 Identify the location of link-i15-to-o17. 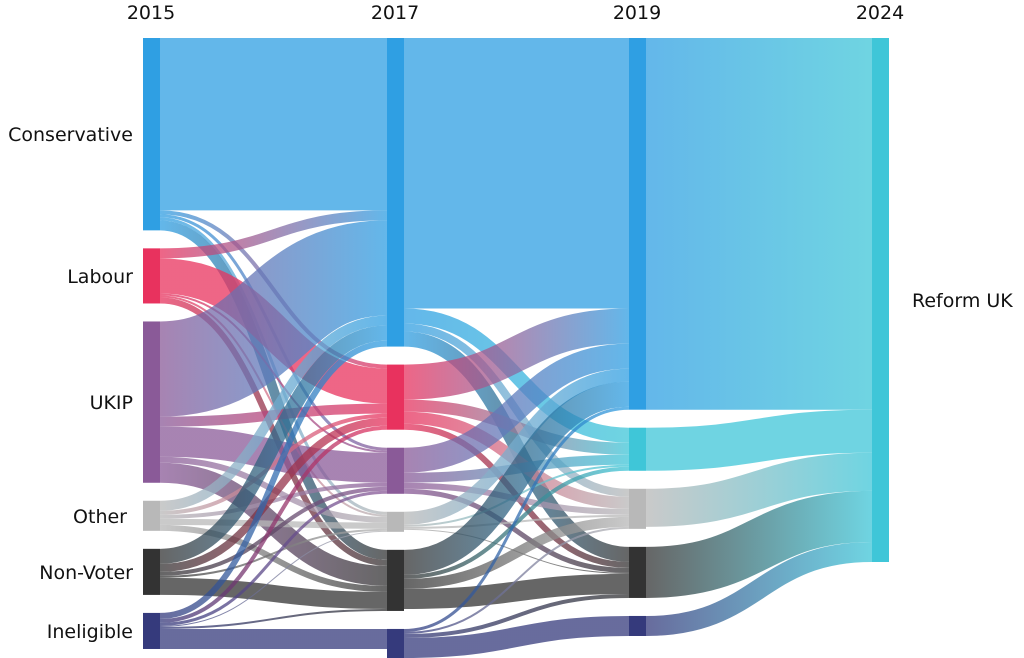
(273, 578).